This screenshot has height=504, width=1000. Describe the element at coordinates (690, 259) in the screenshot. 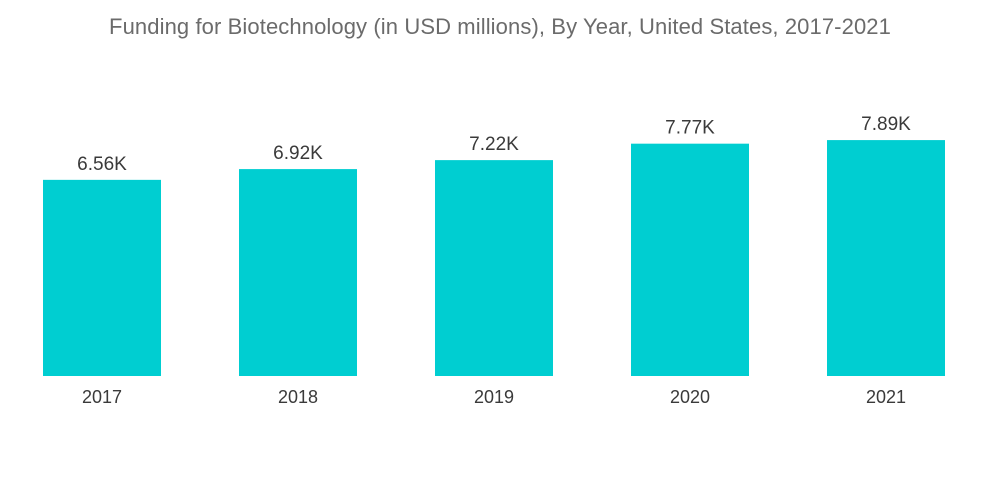

I see `bar-2020` at that location.